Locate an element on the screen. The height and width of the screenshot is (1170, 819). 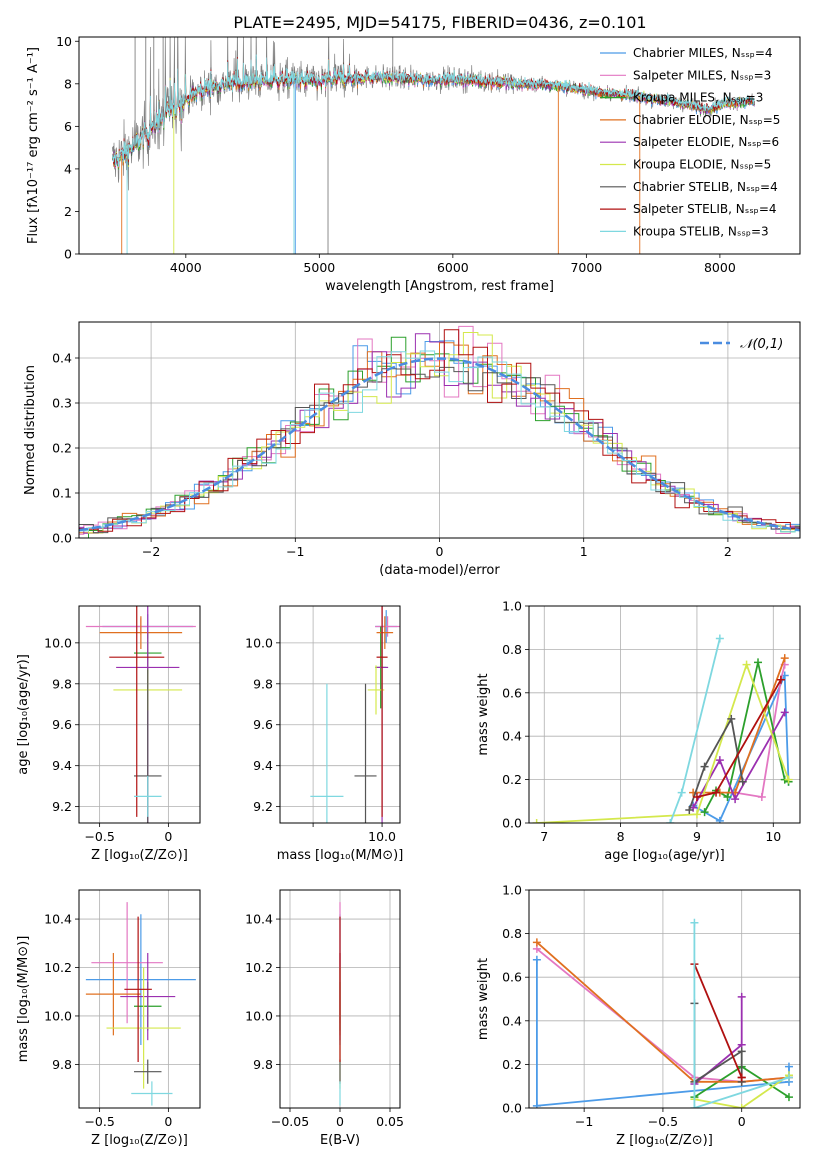
mass-vs-z-plot-area is located at coordinates (140, 1004).